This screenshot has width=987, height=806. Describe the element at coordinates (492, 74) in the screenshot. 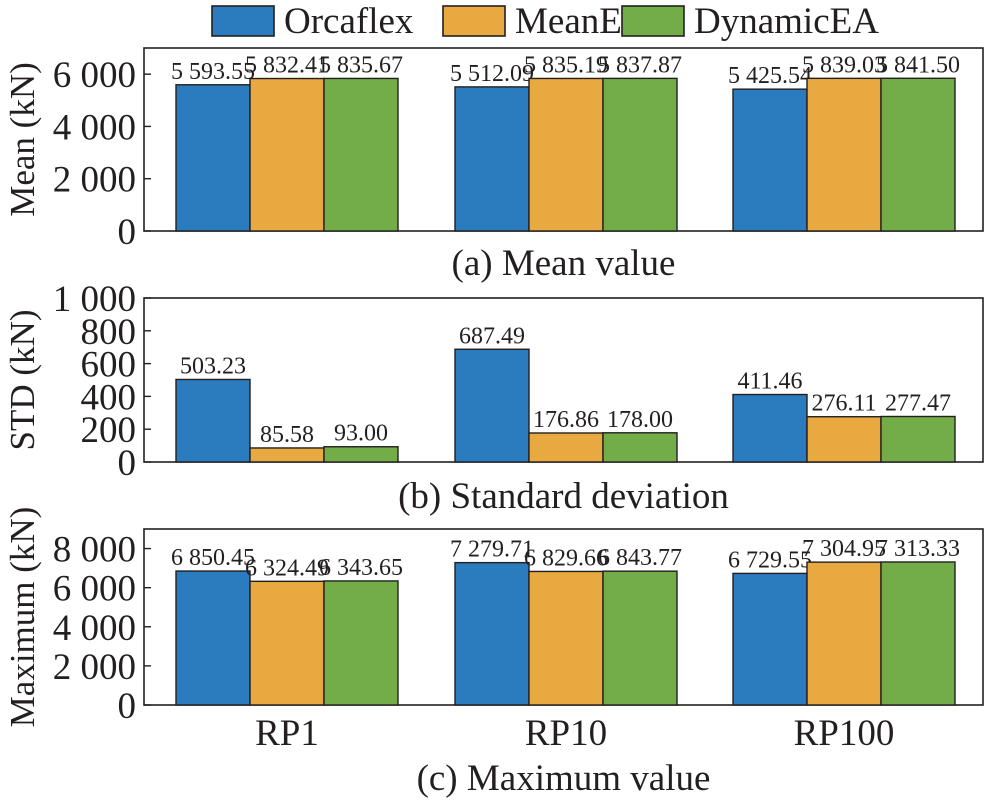

I see `data-label: 5 512.09` at that location.